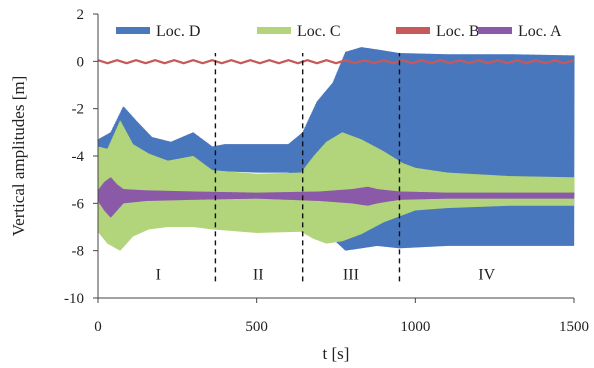 The width and height of the screenshot is (594, 368). Describe the element at coordinates (81, 62) in the screenshot. I see `y-tick-label: 0` at that location.